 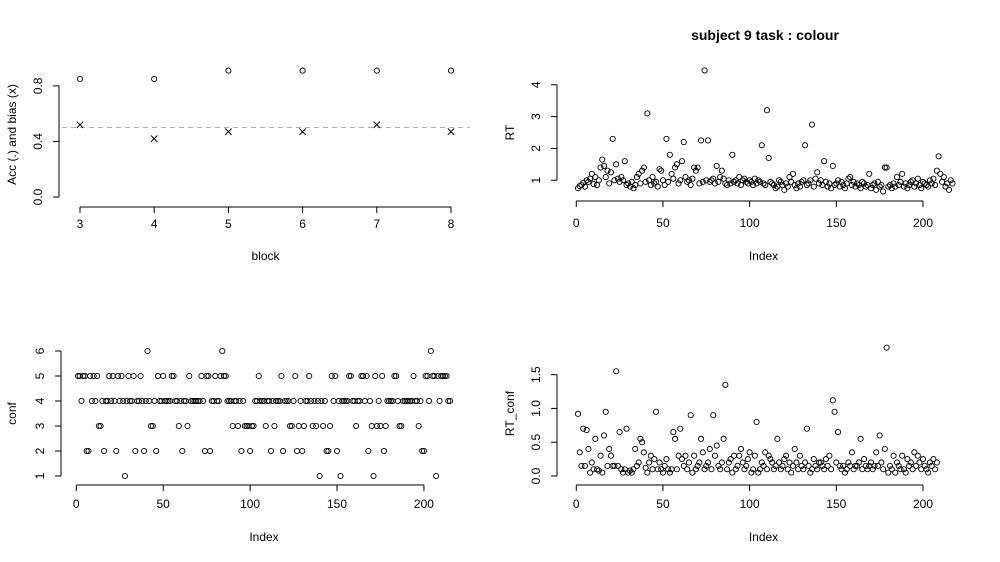 What do you see at coordinates (40, 375) in the screenshot?
I see `y-tick-label: 5` at bounding box center [40, 375].